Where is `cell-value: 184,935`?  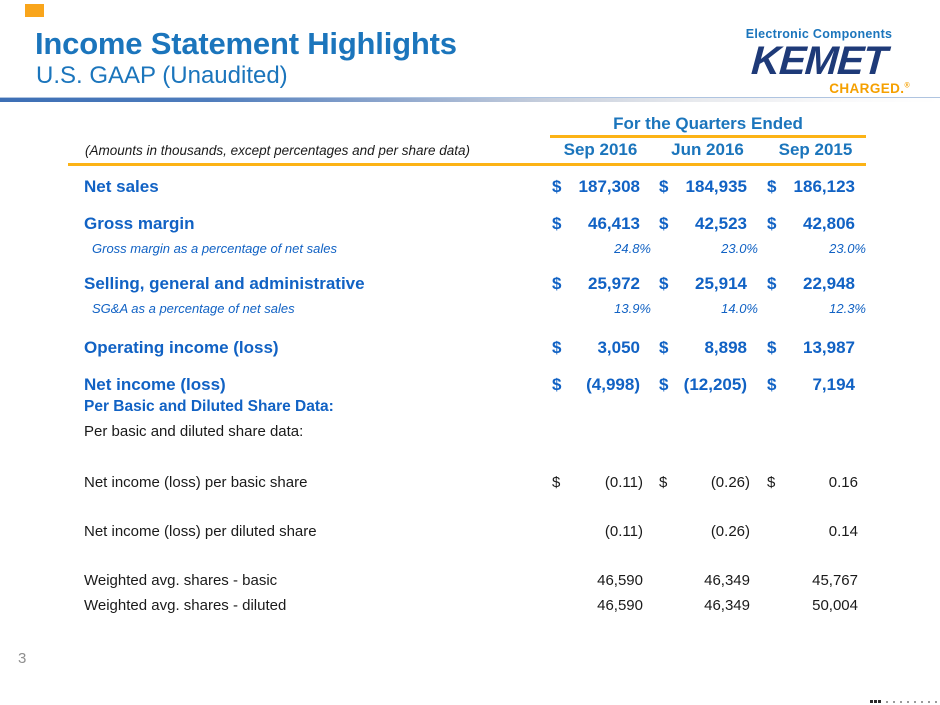 cell-value: 184,935 is located at coordinates (716, 186).